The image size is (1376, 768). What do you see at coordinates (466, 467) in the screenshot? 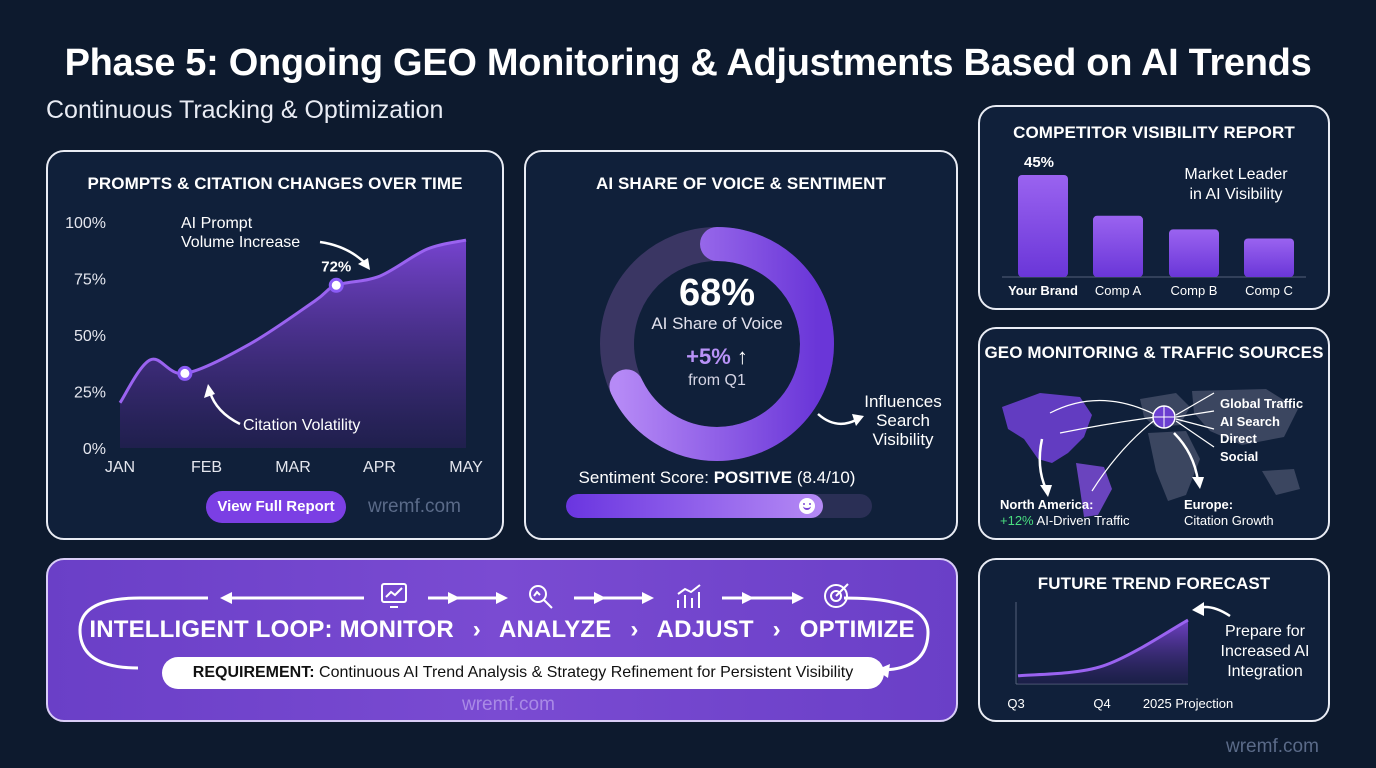
I see `x-tick-label: MAY` at bounding box center [466, 467].